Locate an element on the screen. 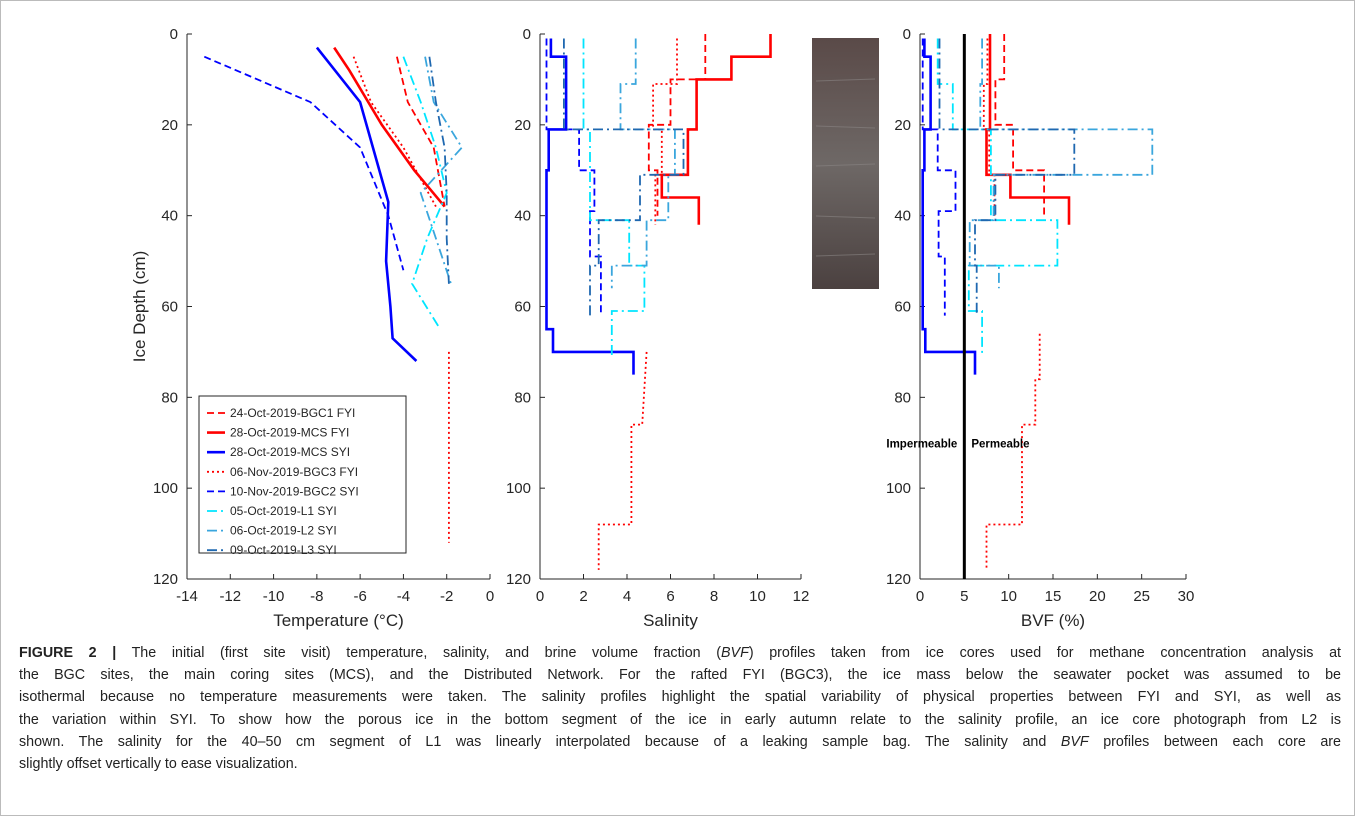 This screenshot has width=1355, height=816. legend-label: 09-Oct-2019-L3 SYI is located at coordinates (283, 550).